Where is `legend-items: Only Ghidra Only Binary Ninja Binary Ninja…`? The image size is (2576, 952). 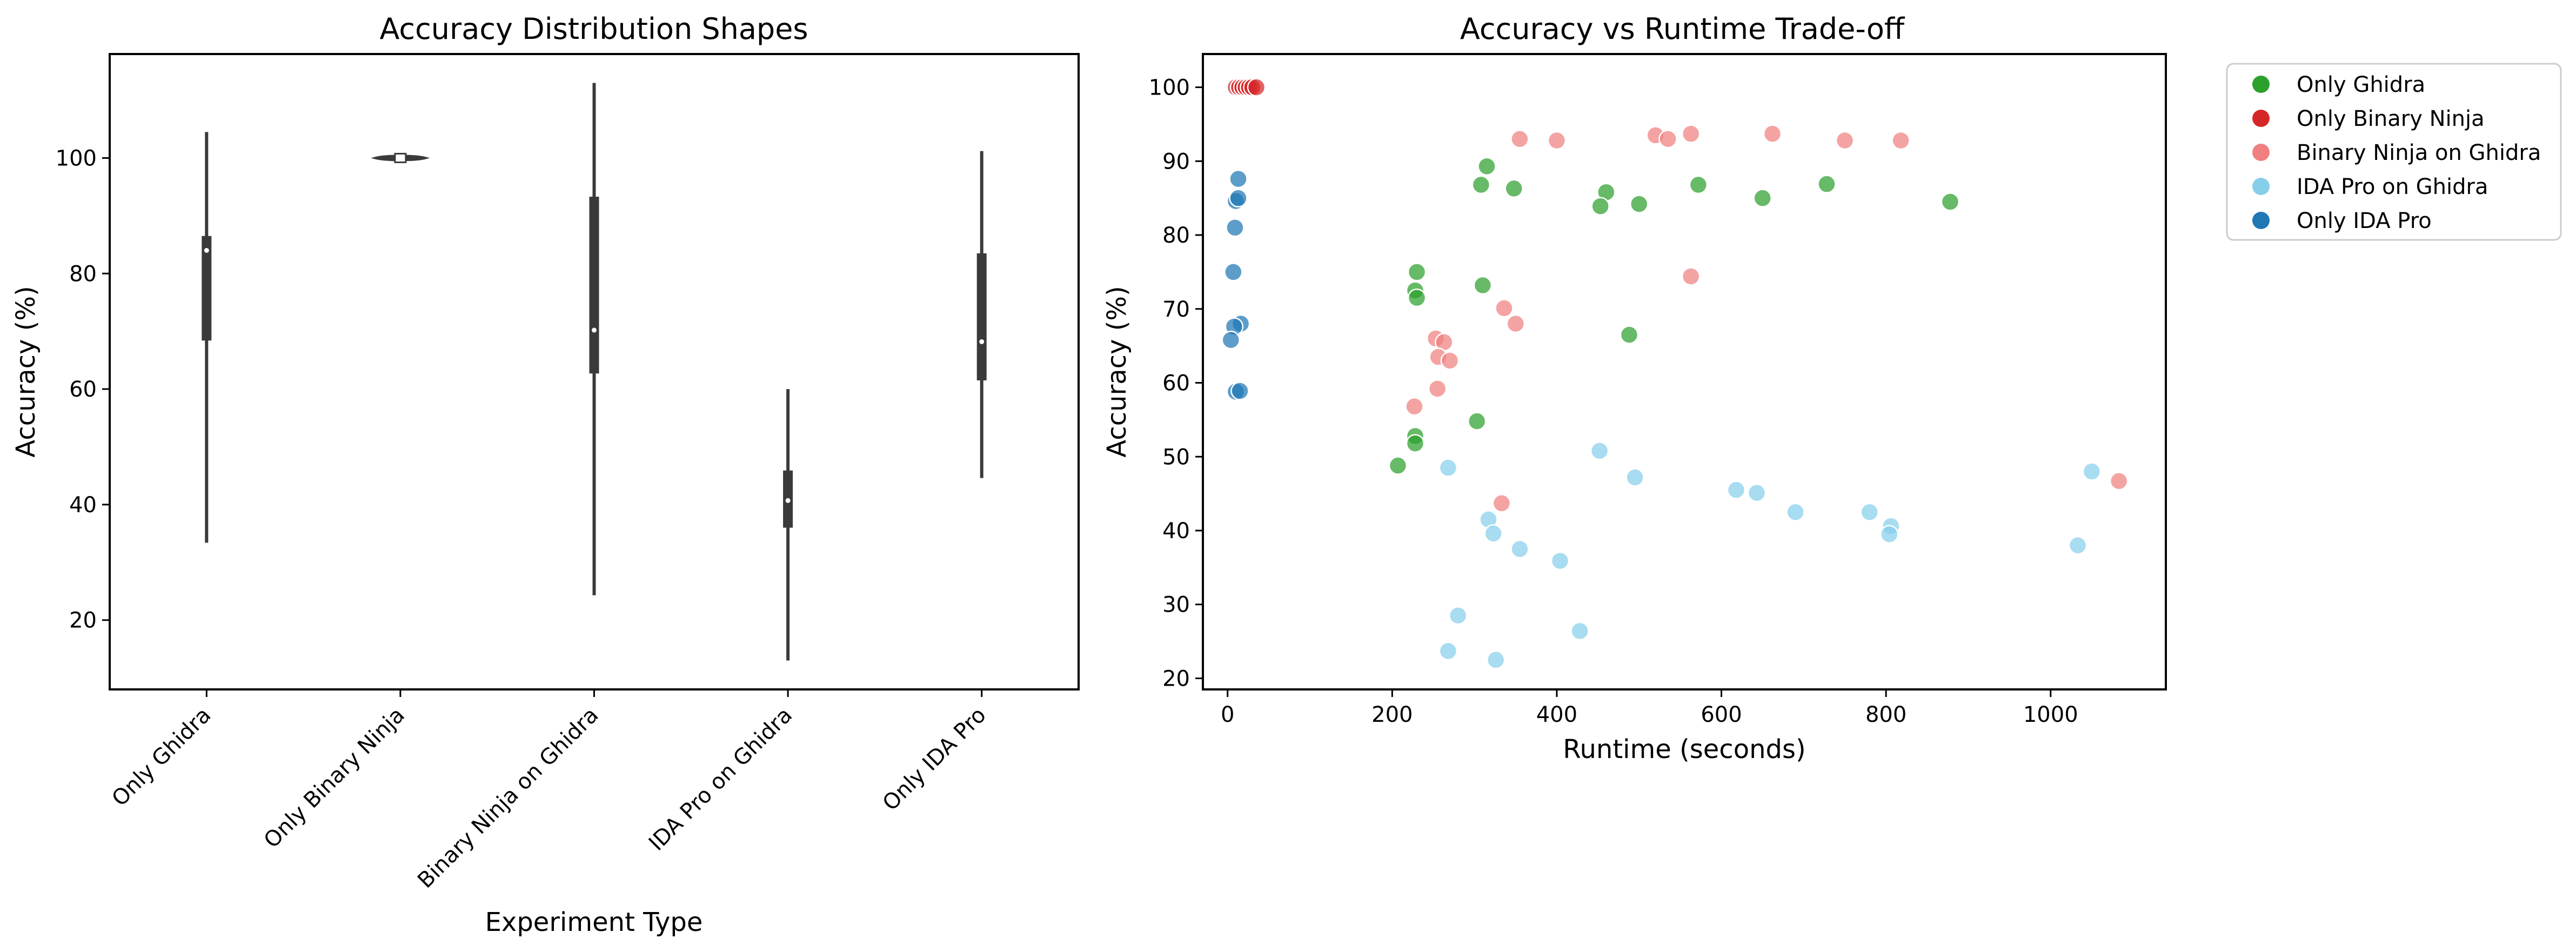 legend-items: Only Ghidra Only Binary Ninja Binary Ninja… is located at coordinates (2396, 153).